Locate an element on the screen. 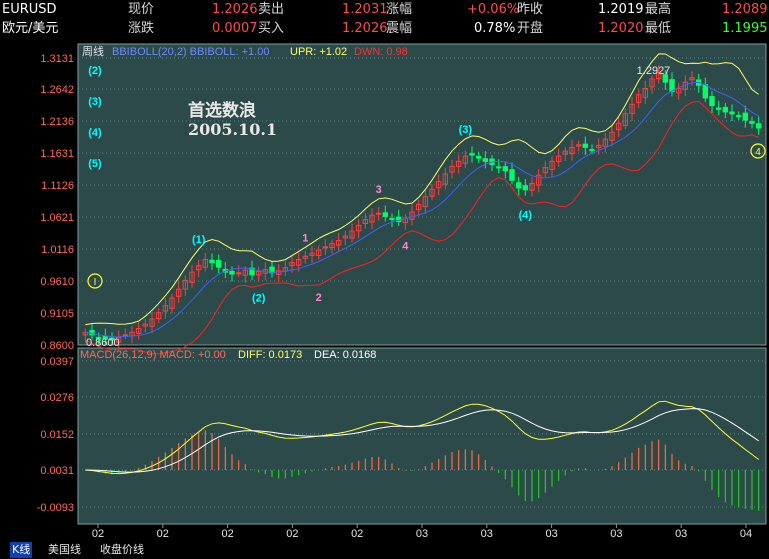 This screenshot has height=559, width=769. quote-value: 1.2019 is located at coordinates (621, 9).